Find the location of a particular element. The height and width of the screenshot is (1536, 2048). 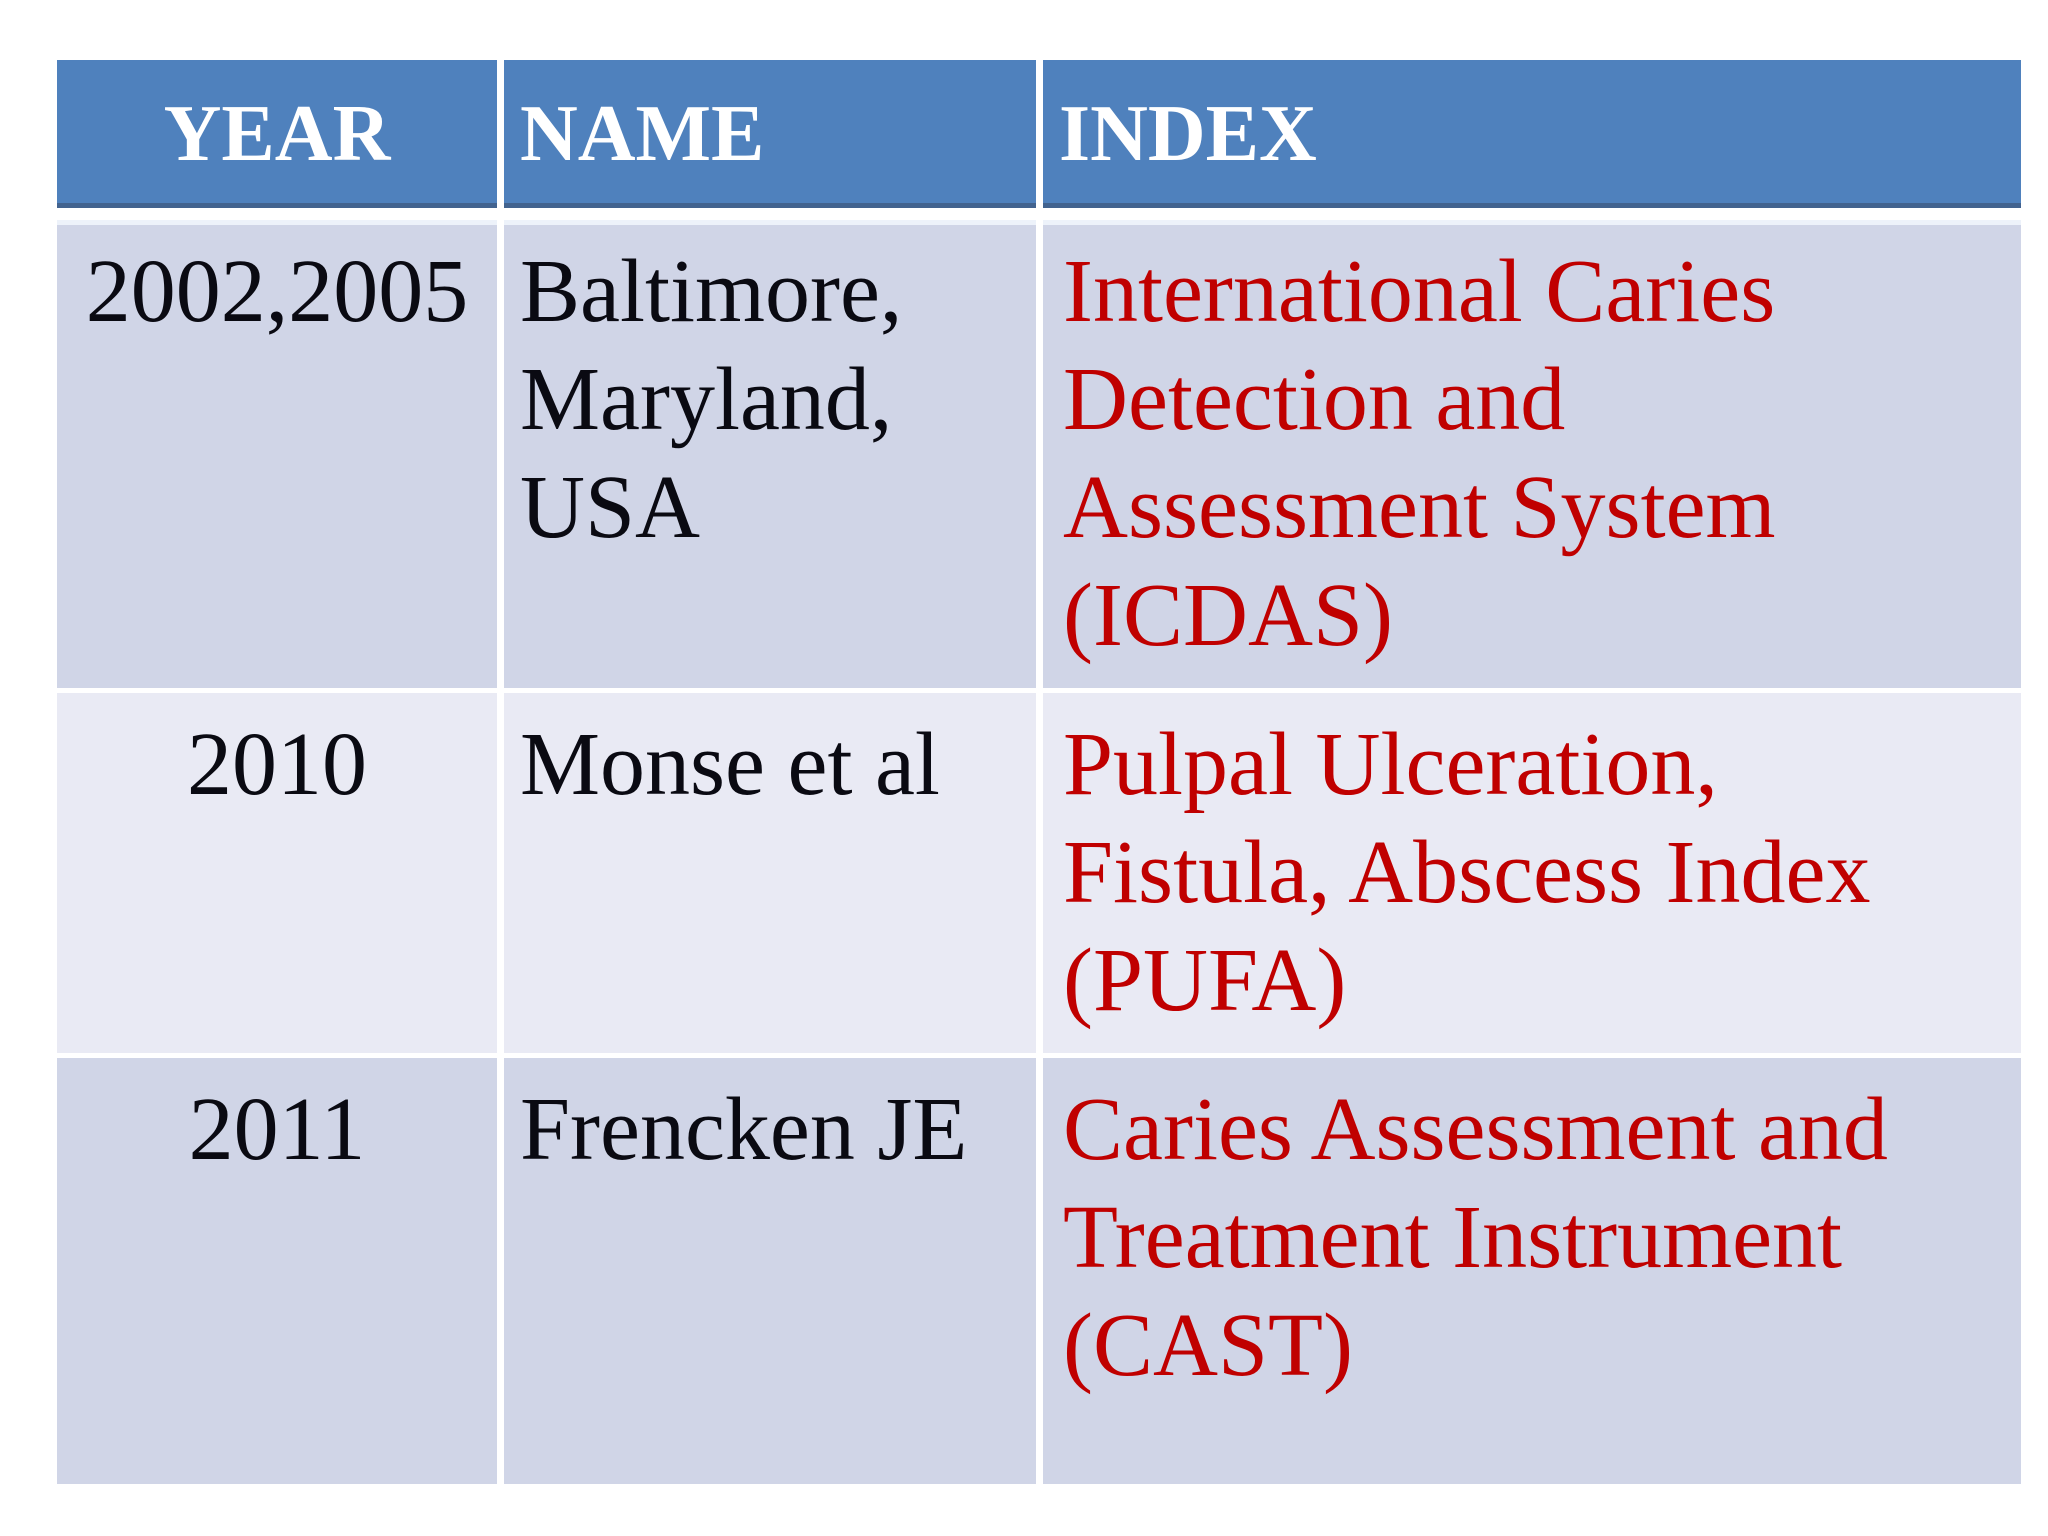

index-column-header: INDEX is located at coordinates (1532, 140).